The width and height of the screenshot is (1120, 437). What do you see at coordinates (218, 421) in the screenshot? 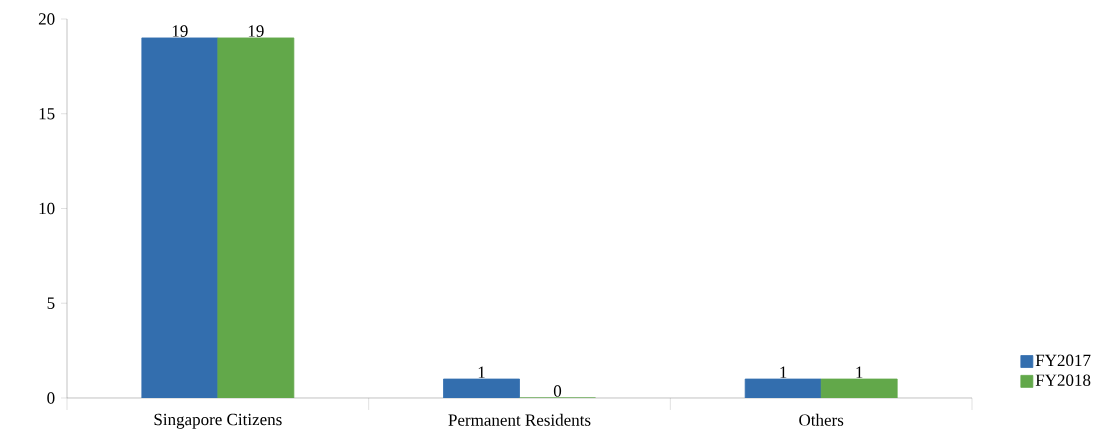
I see `x-tick-label: Singapore Citizens` at bounding box center [218, 421].